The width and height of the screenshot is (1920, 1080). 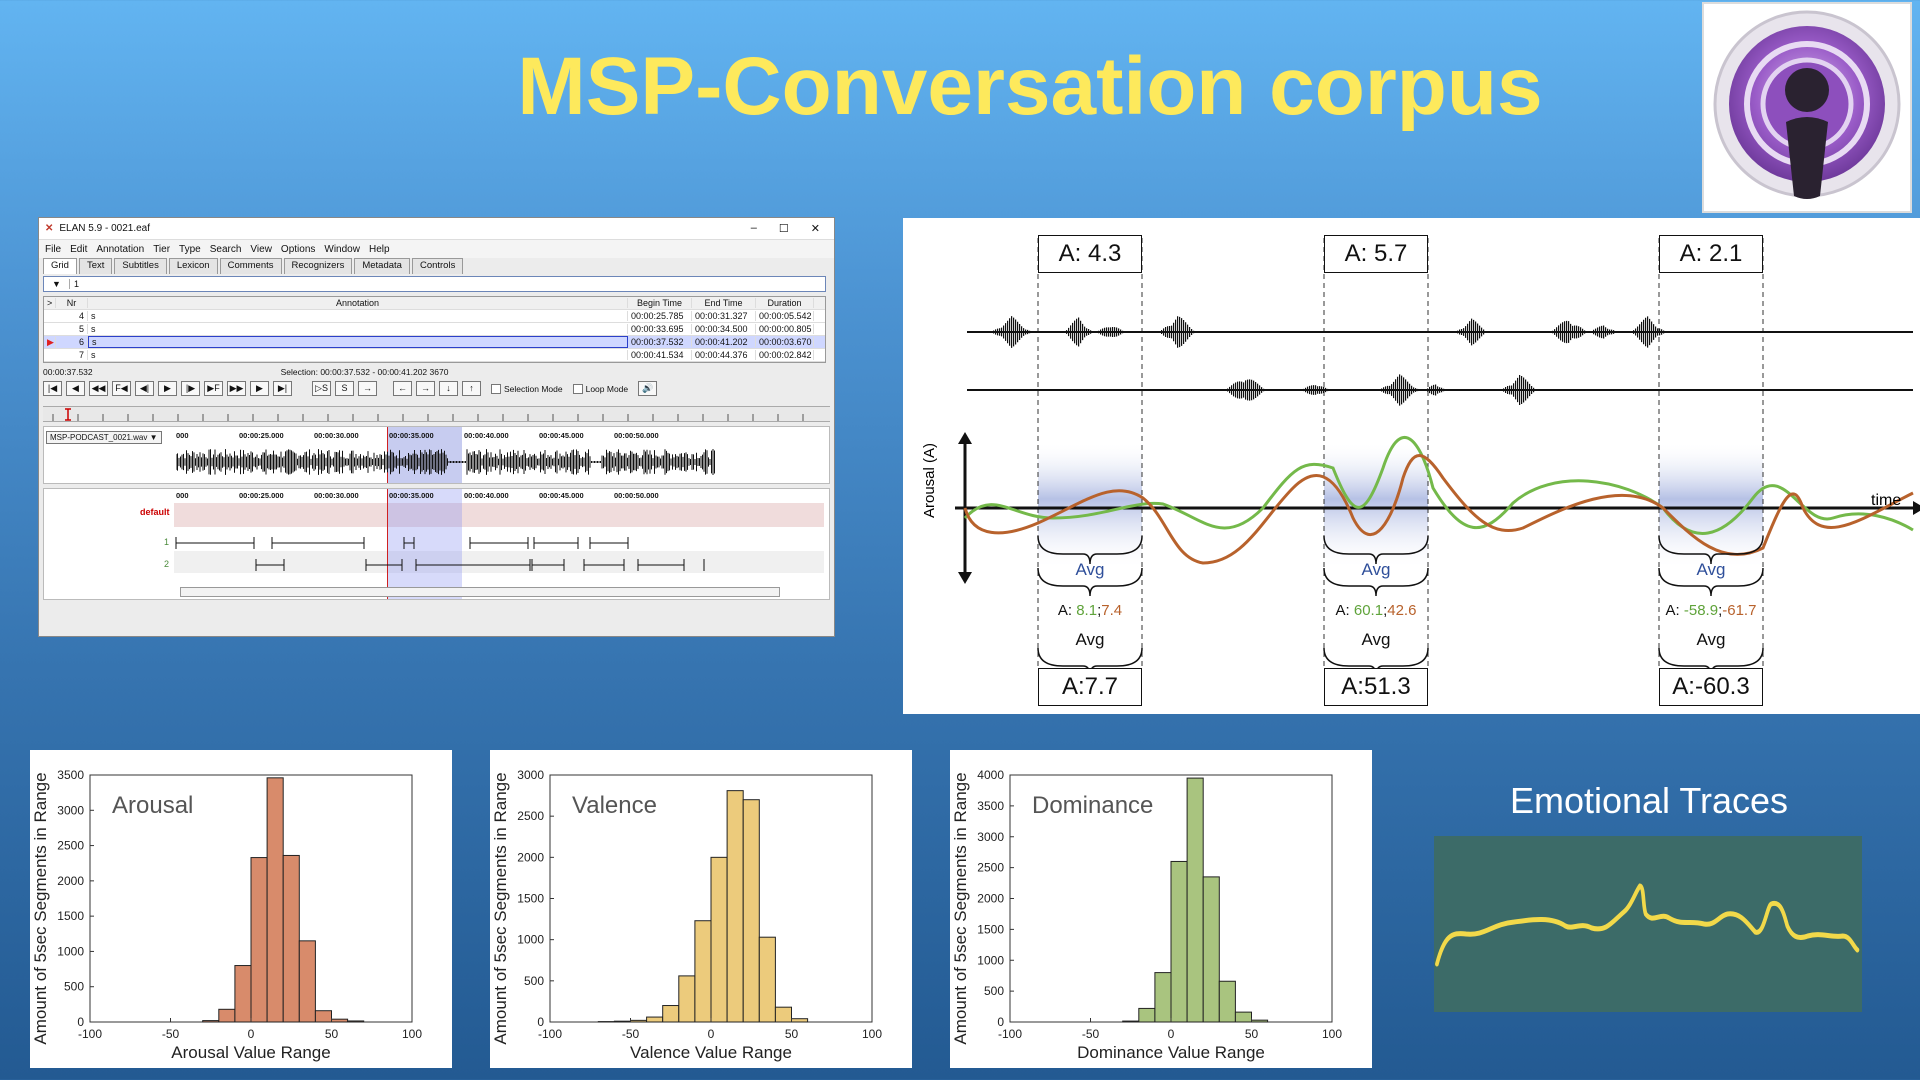 What do you see at coordinates (1332, 1034) in the screenshot?
I see `x-tick-label: 100` at bounding box center [1332, 1034].